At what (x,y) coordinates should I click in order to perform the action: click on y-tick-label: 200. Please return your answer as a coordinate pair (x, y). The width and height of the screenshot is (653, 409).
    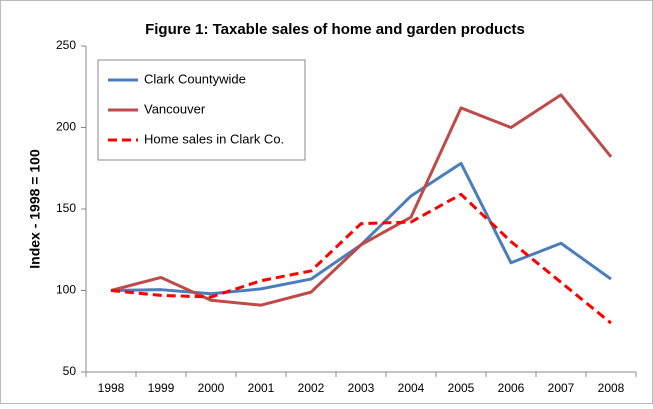
    Looking at the image, I should click on (66, 127).